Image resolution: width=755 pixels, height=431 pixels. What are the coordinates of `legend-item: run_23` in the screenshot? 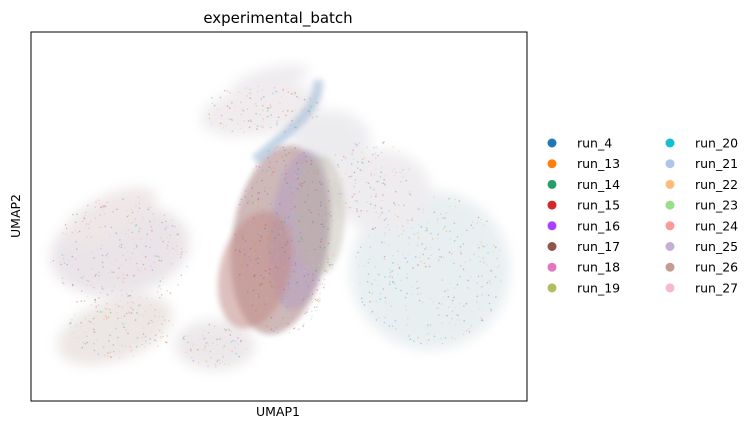 It's located at (701, 205).